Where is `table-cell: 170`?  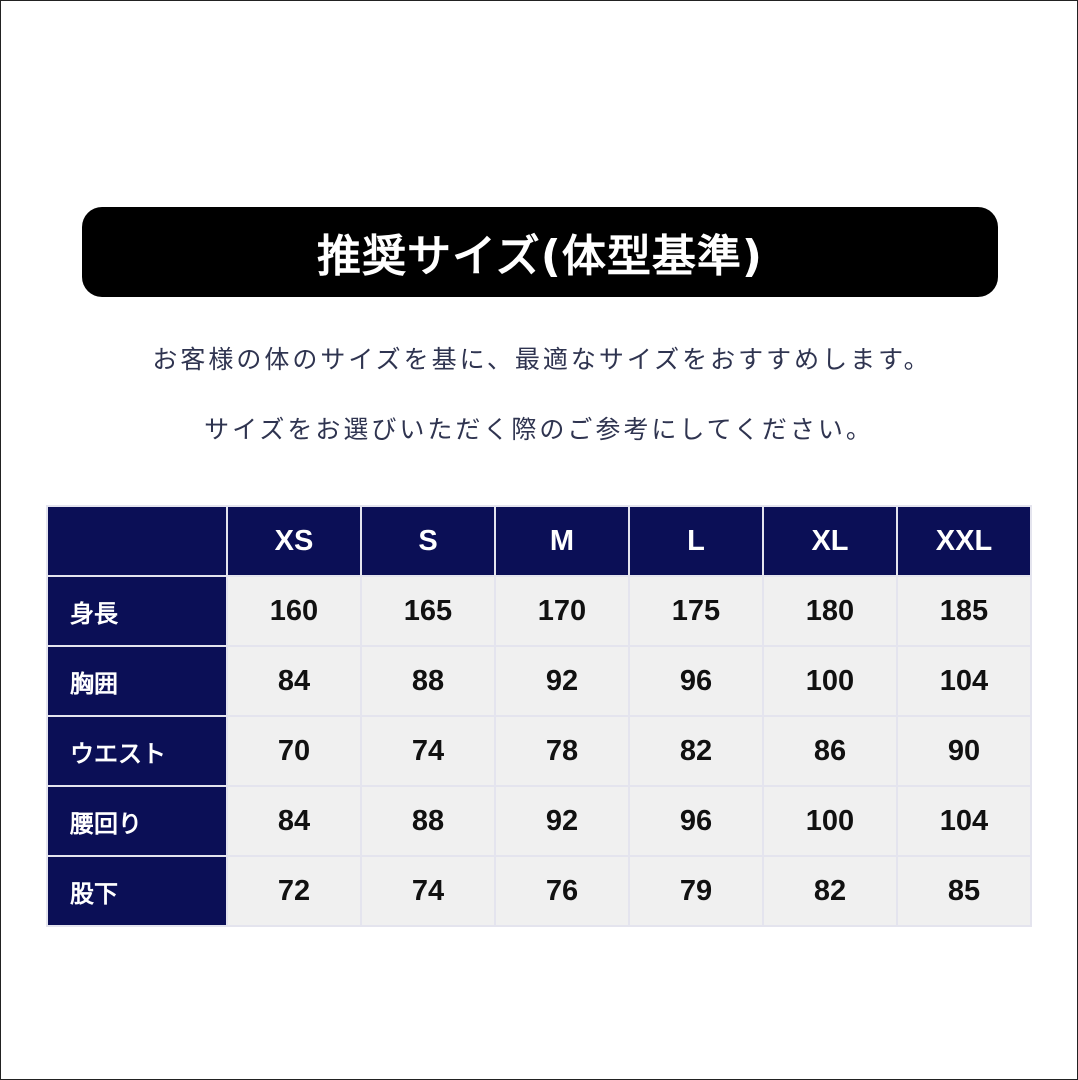
table-cell: 170 is located at coordinates (562, 611).